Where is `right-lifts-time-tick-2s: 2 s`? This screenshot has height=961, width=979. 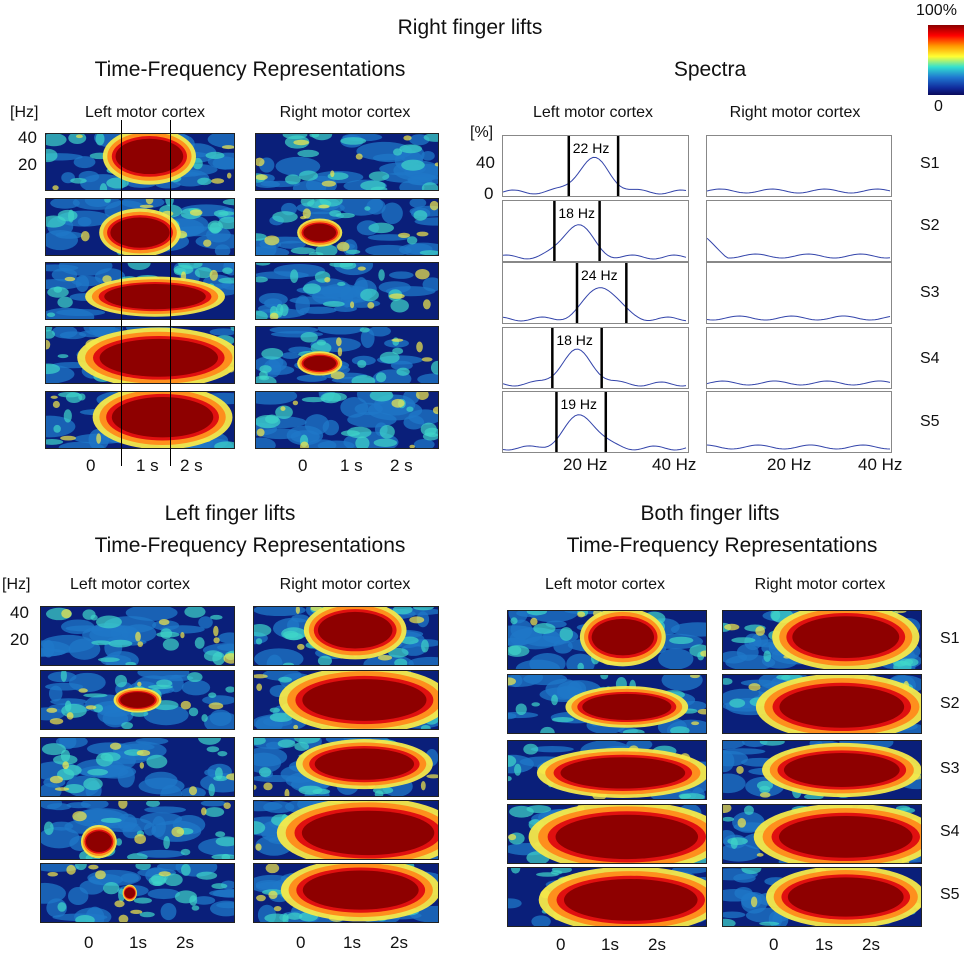 right-lifts-time-tick-2s: 2 s is located at coordinates (191, 465).